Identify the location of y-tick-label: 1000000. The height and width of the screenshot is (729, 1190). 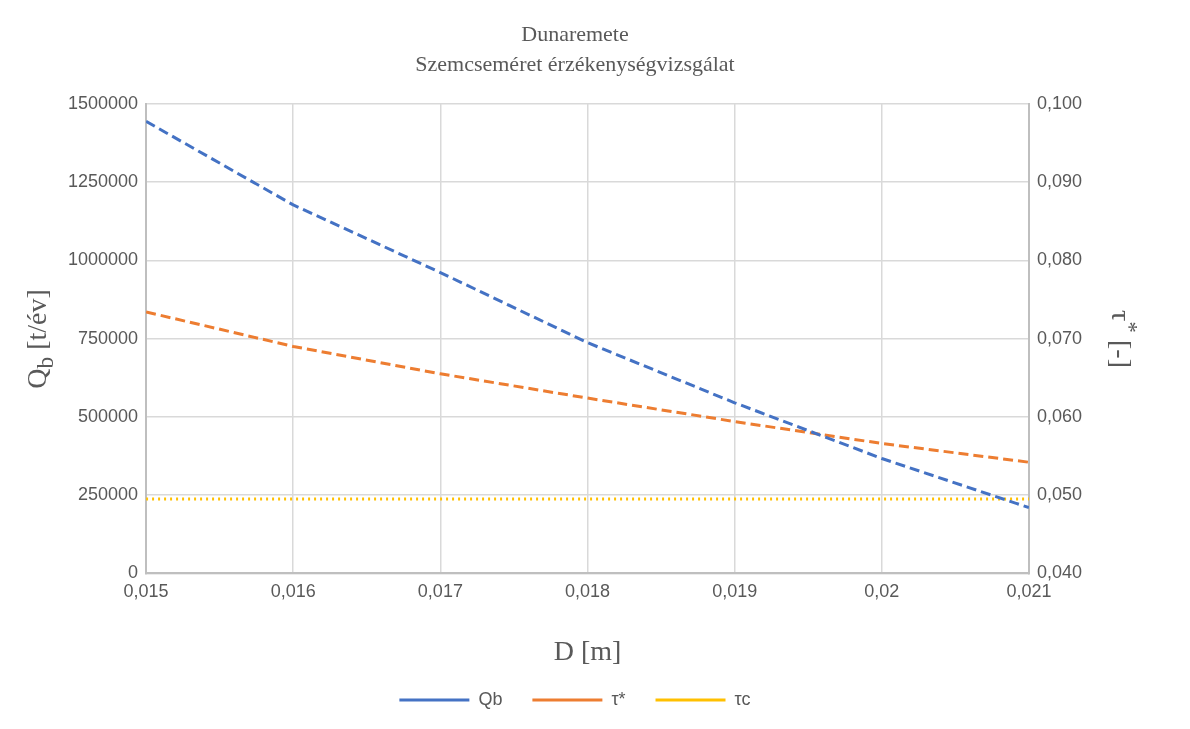
(103, 259).